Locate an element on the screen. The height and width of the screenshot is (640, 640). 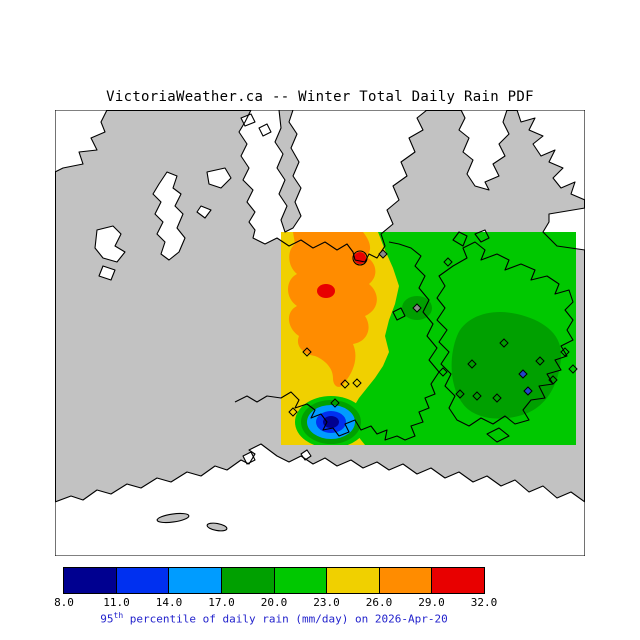
rain-min-core-navy is located at coordinates (331, 422).